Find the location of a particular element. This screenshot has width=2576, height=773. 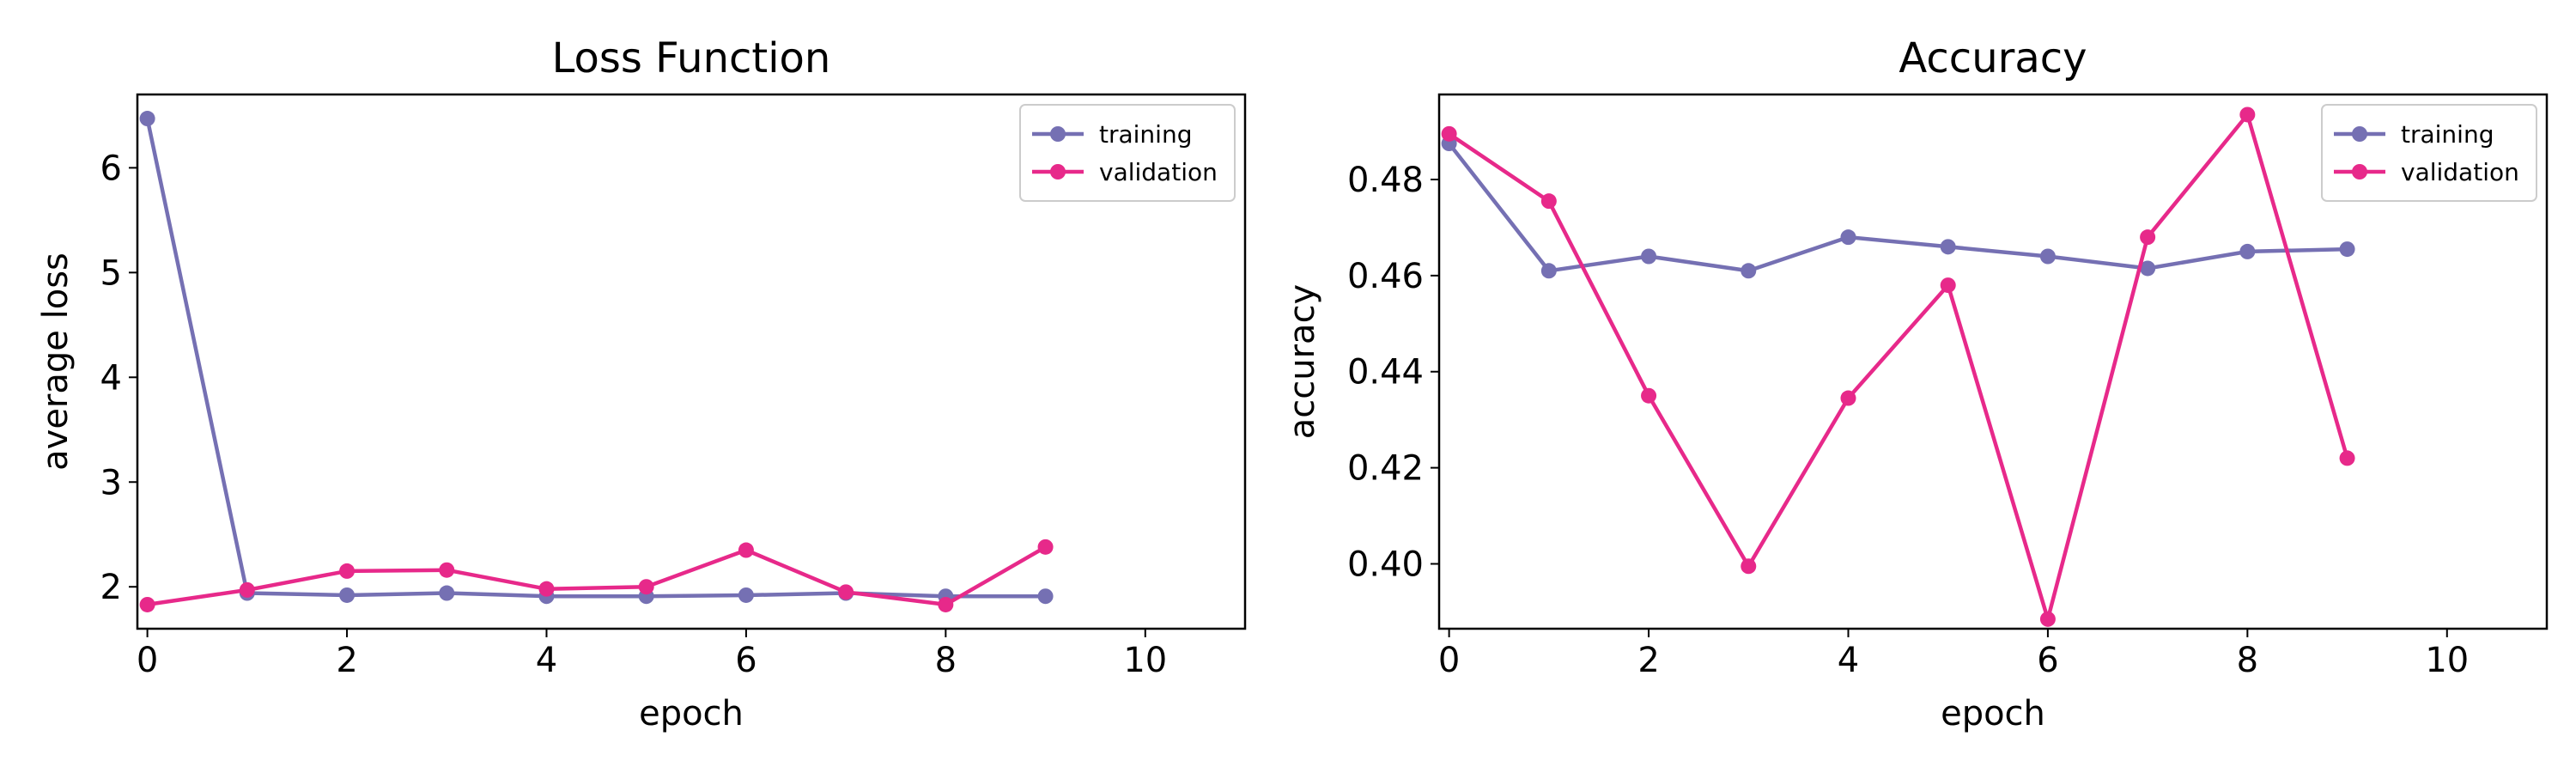

y-tick-label: 5 is located at coordinates (111, 273).